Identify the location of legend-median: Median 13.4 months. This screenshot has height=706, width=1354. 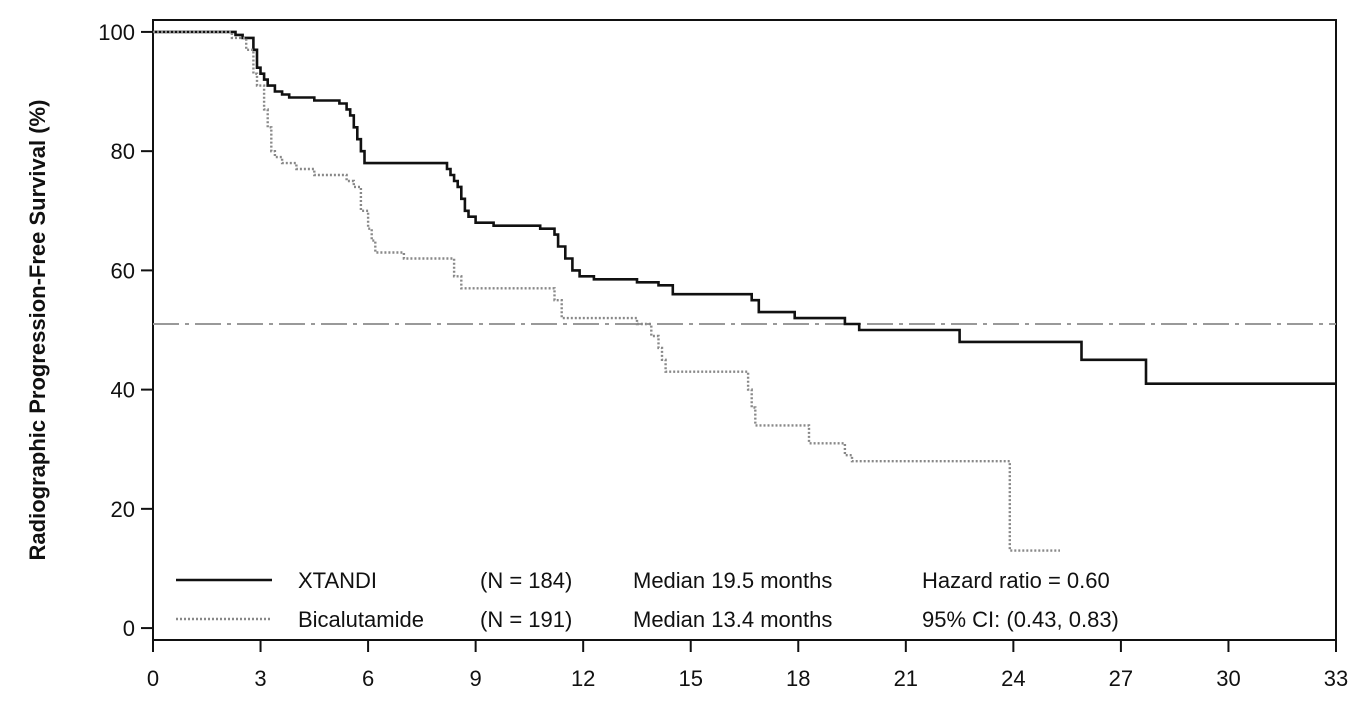
(732, 619).